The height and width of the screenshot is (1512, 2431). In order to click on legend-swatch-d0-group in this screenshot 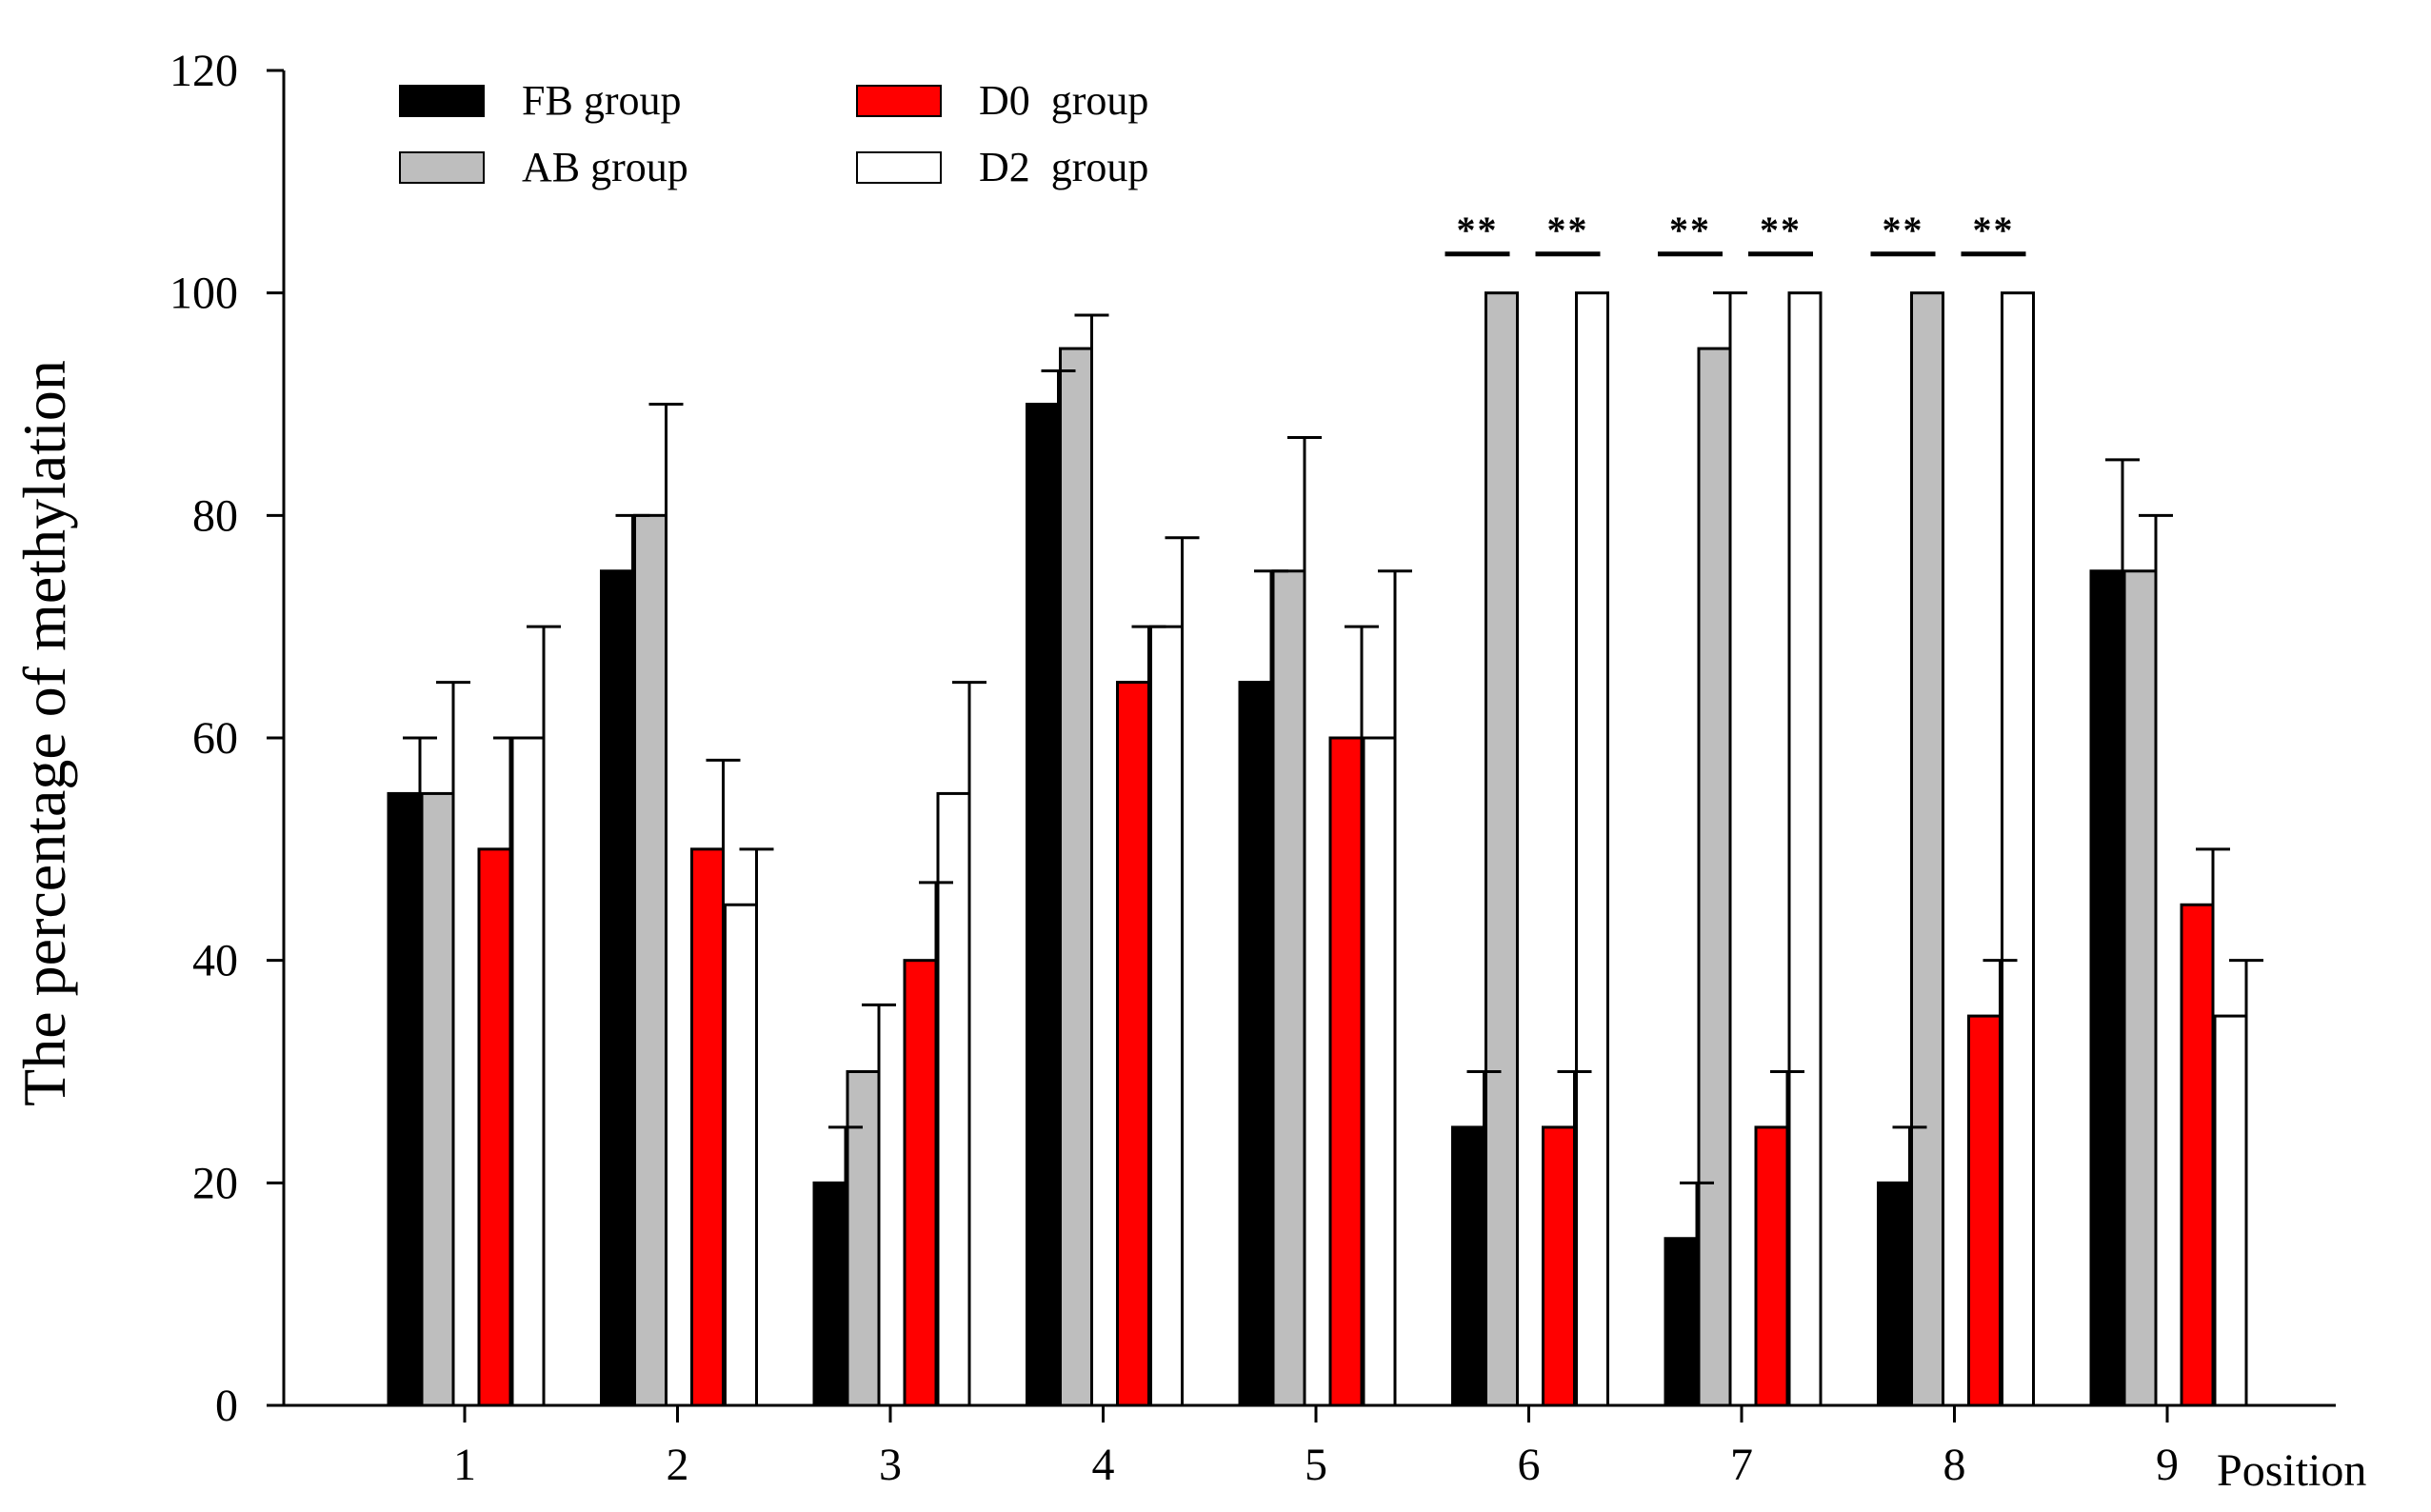, I will do `click(899, 101)`.